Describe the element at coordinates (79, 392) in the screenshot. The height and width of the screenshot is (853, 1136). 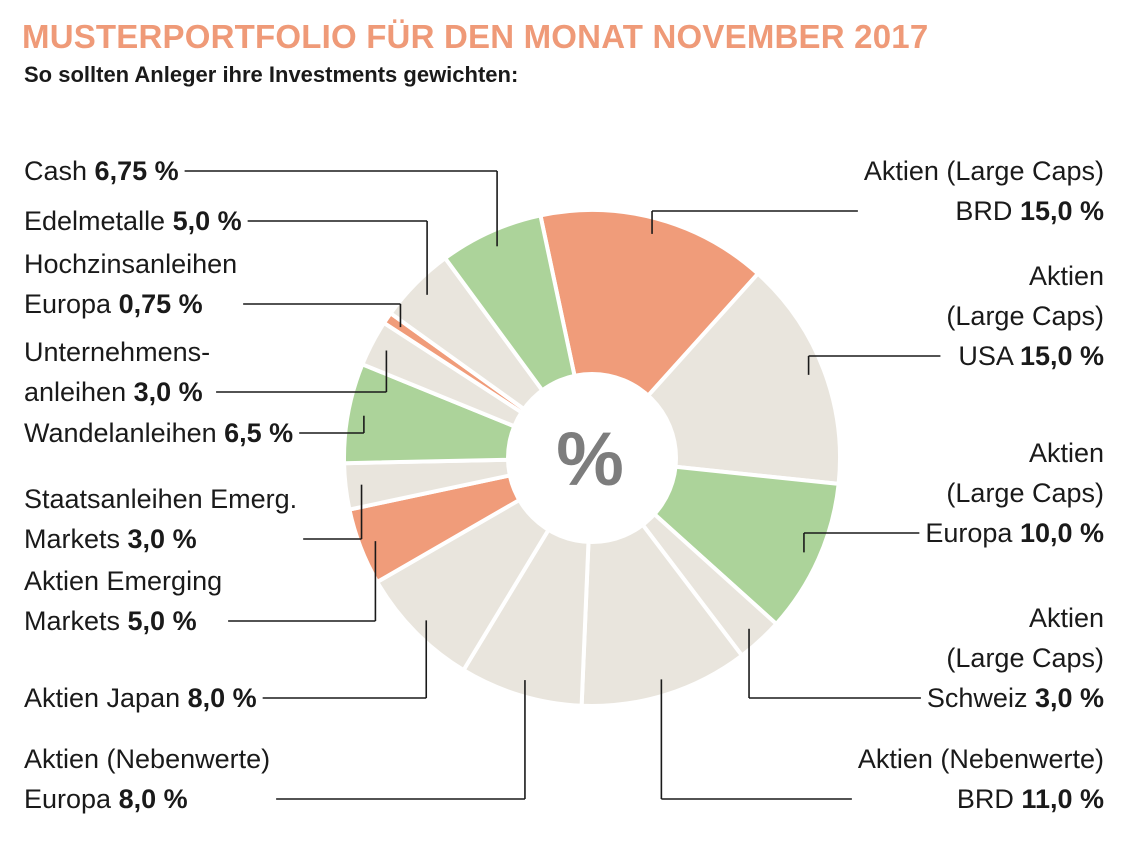
I see `slice-label-line: anleihen` at that location.